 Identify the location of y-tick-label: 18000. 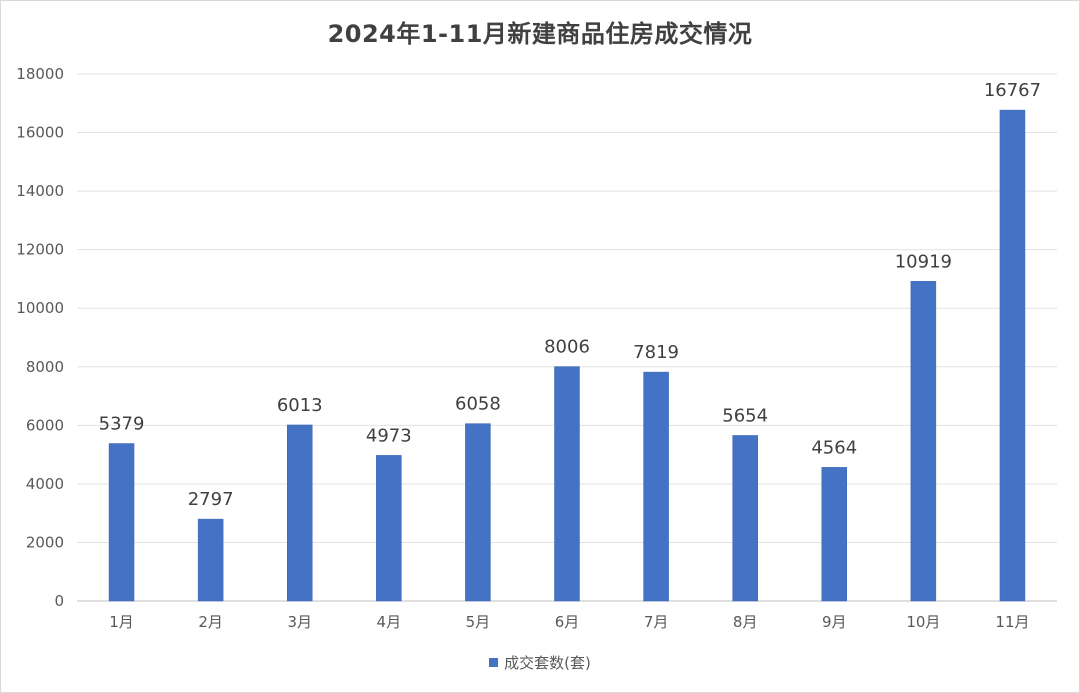
(40, 74).